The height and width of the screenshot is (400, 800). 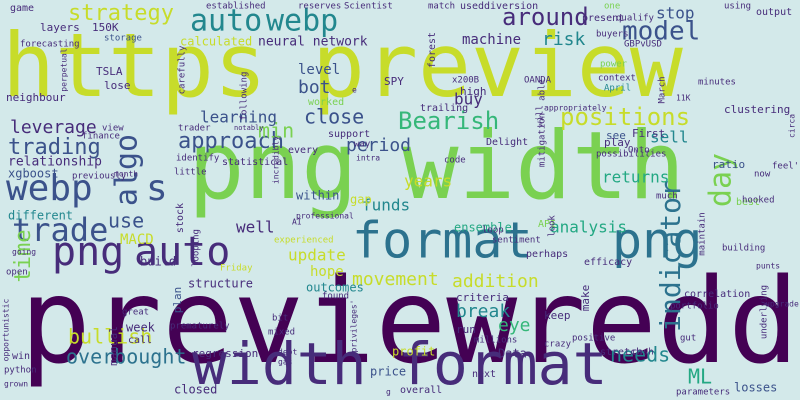 I want to click on word: cash, so click(x=643, y=353).